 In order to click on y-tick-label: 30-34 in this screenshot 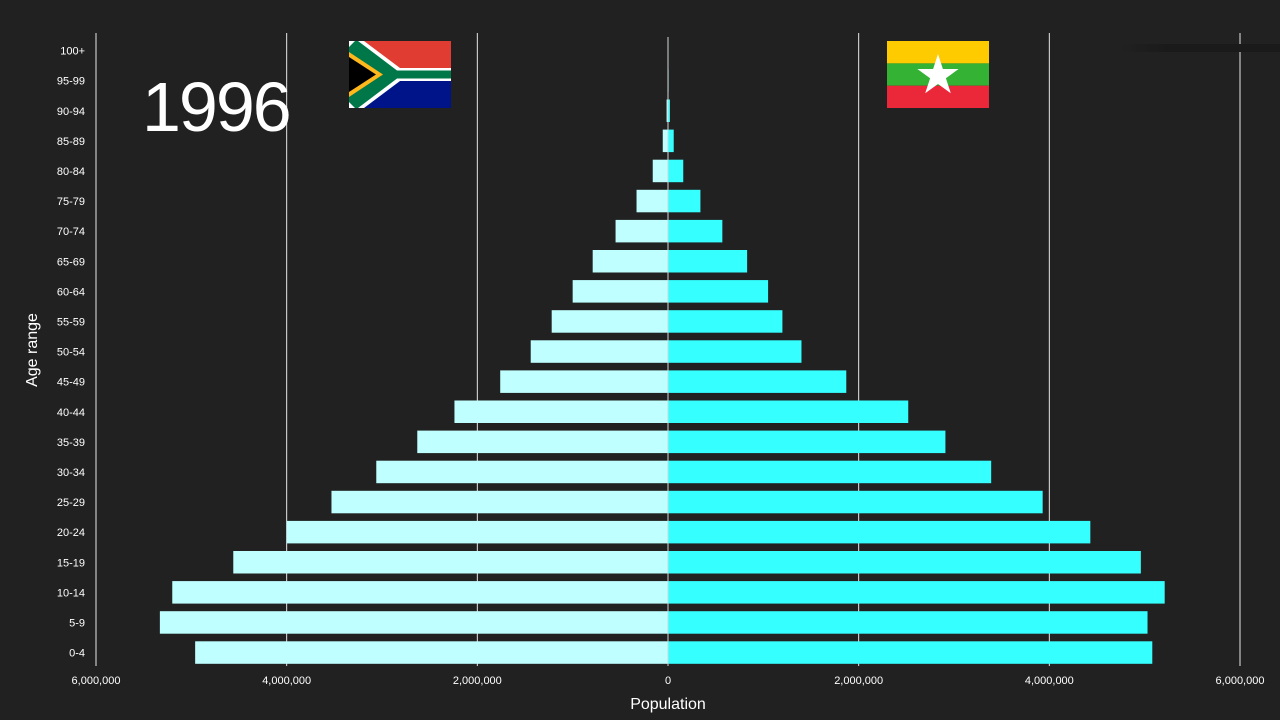, I will do `click(71, 473)`.